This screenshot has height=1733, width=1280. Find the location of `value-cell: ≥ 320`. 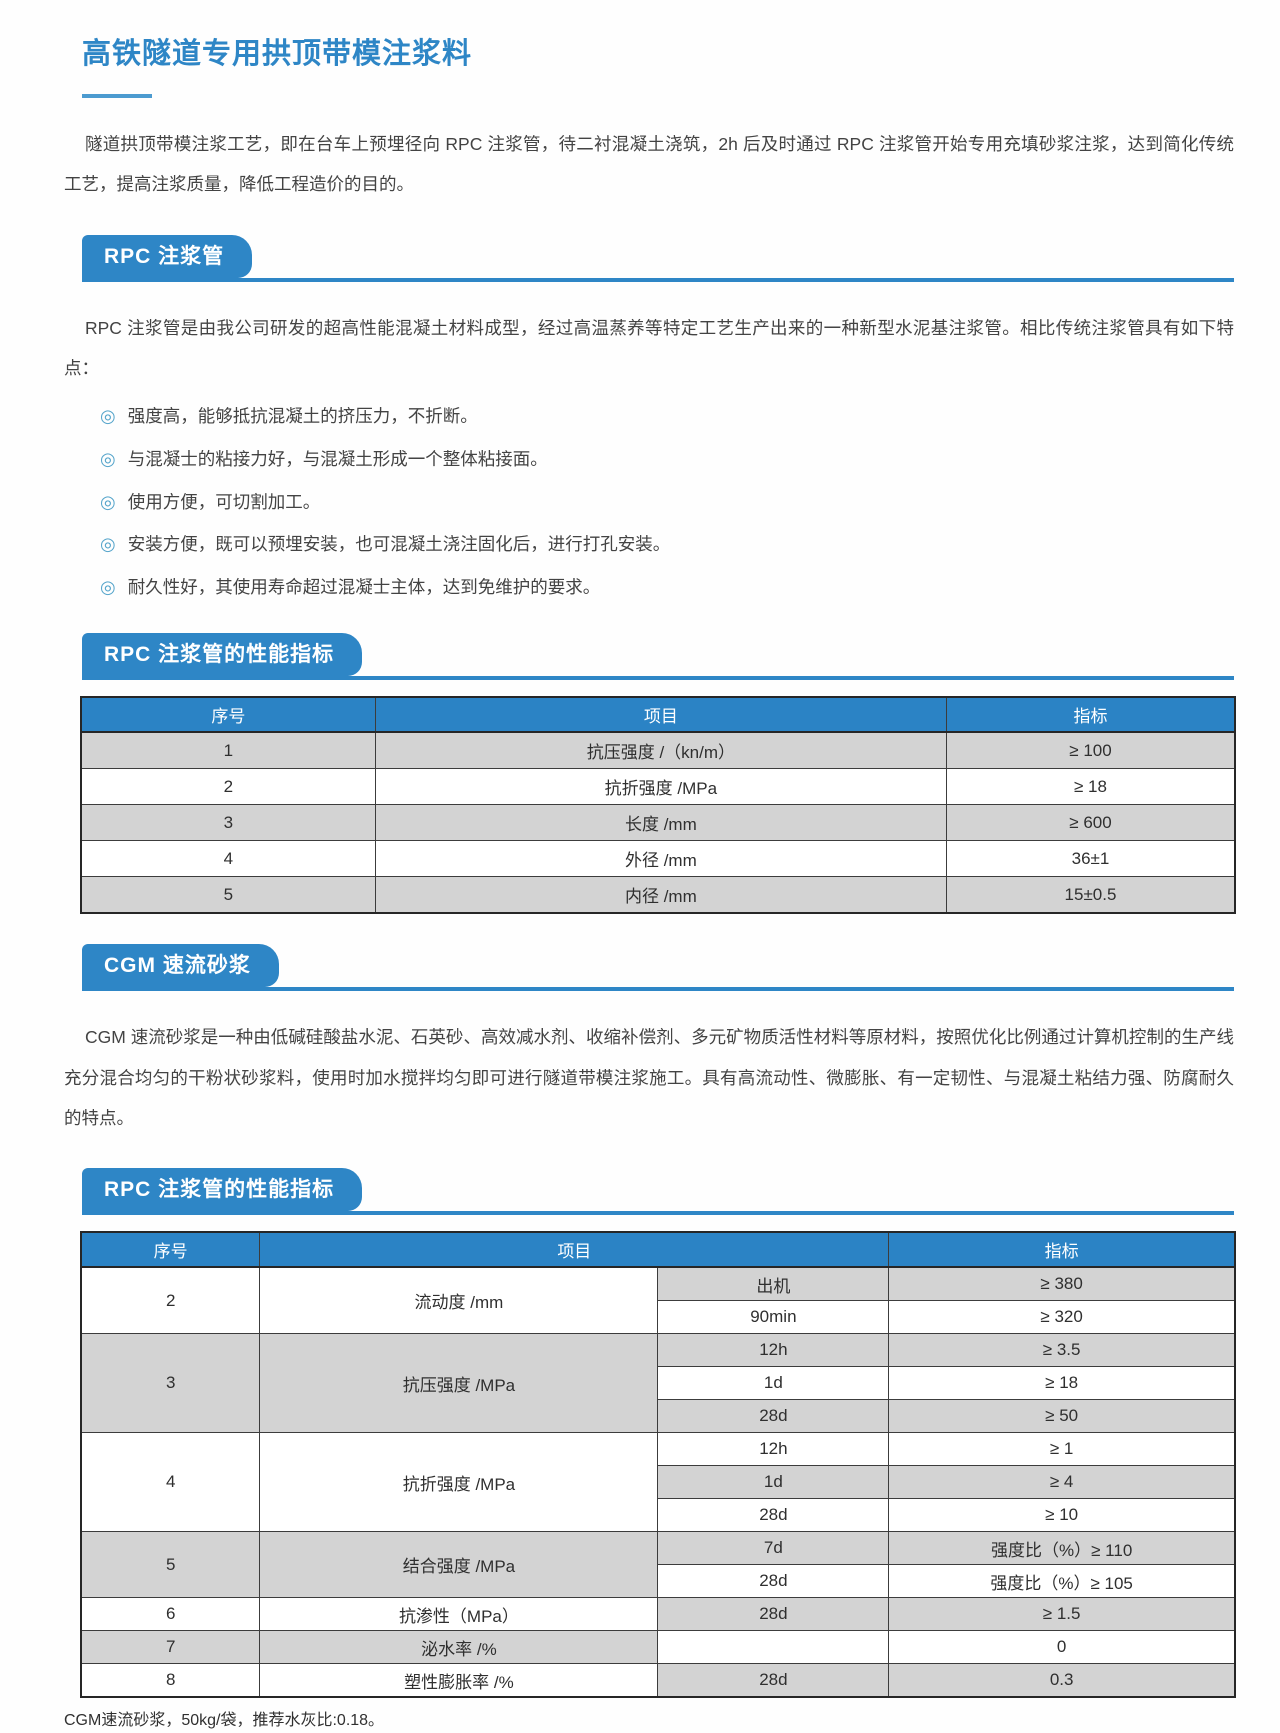

value-cell: ≥ 320 is located at coordinates (1062, 1317).